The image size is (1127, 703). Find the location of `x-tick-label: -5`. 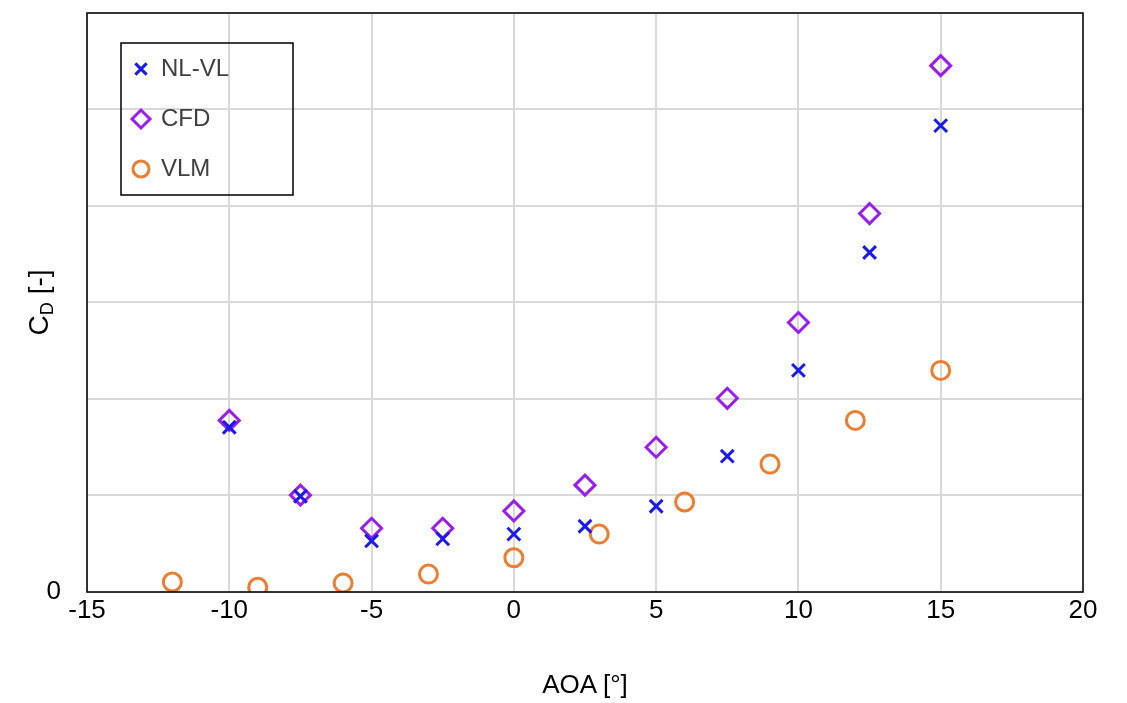

x-tick-label: -5 is located at coordinates (372, 608).